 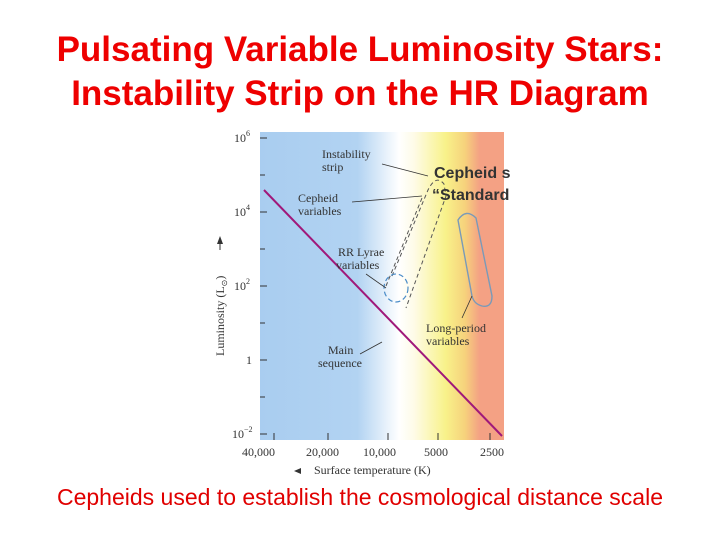 I want to click on y-tick-label-2: 10⁴, so click(x=242, y=211).